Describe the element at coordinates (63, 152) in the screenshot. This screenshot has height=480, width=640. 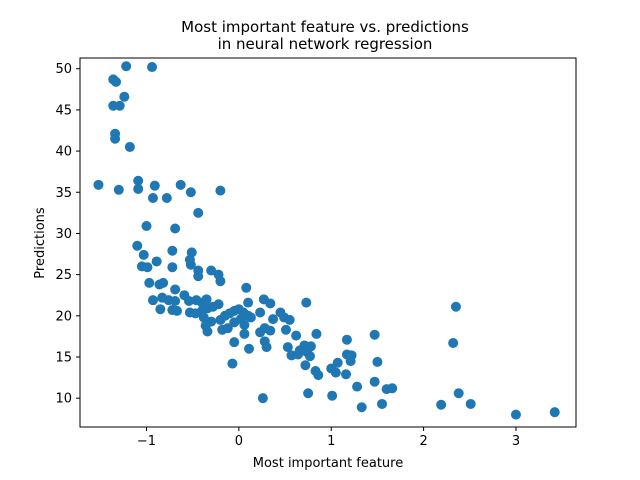
I see `y-tick-label: 40` at that location.